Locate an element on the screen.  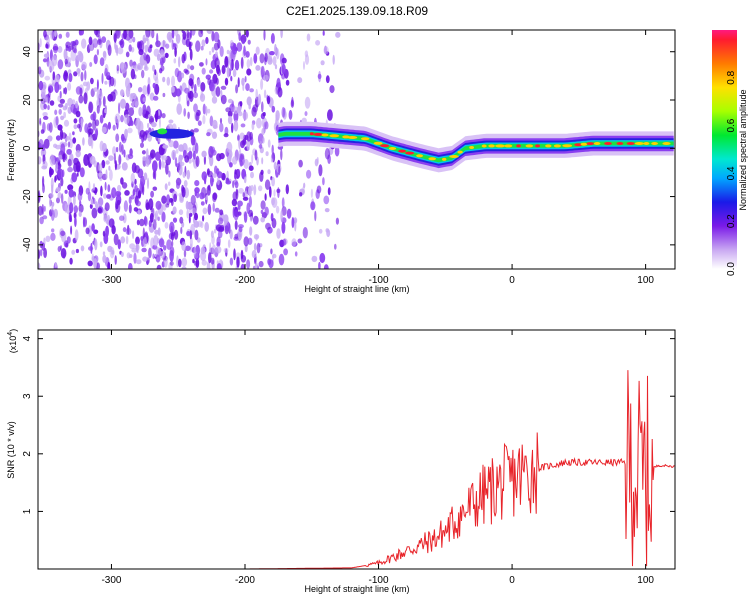
colorbar-tick-label: 0.2 is located at coordinates (731, 221).